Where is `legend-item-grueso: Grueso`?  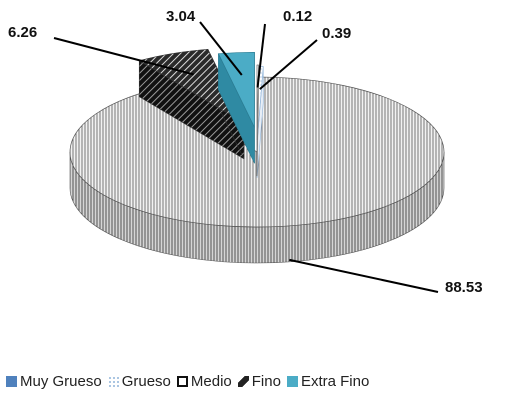
legend-item-grueso: Grueso is located at coordinates (142, 381).